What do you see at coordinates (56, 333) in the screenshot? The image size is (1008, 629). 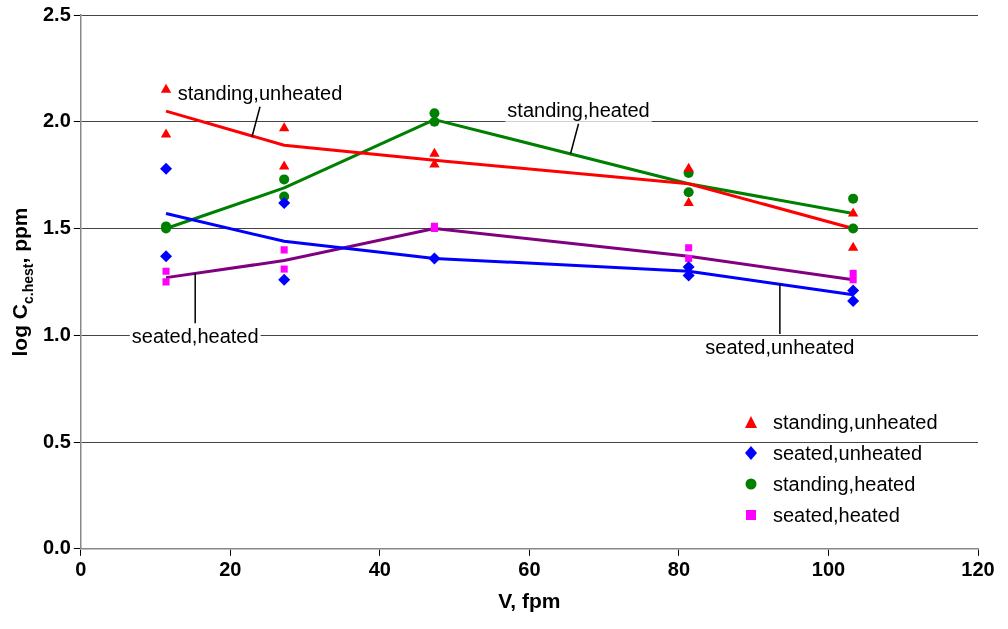 I see `y-tick-label: 1.0` at bounding box center [56, 333].